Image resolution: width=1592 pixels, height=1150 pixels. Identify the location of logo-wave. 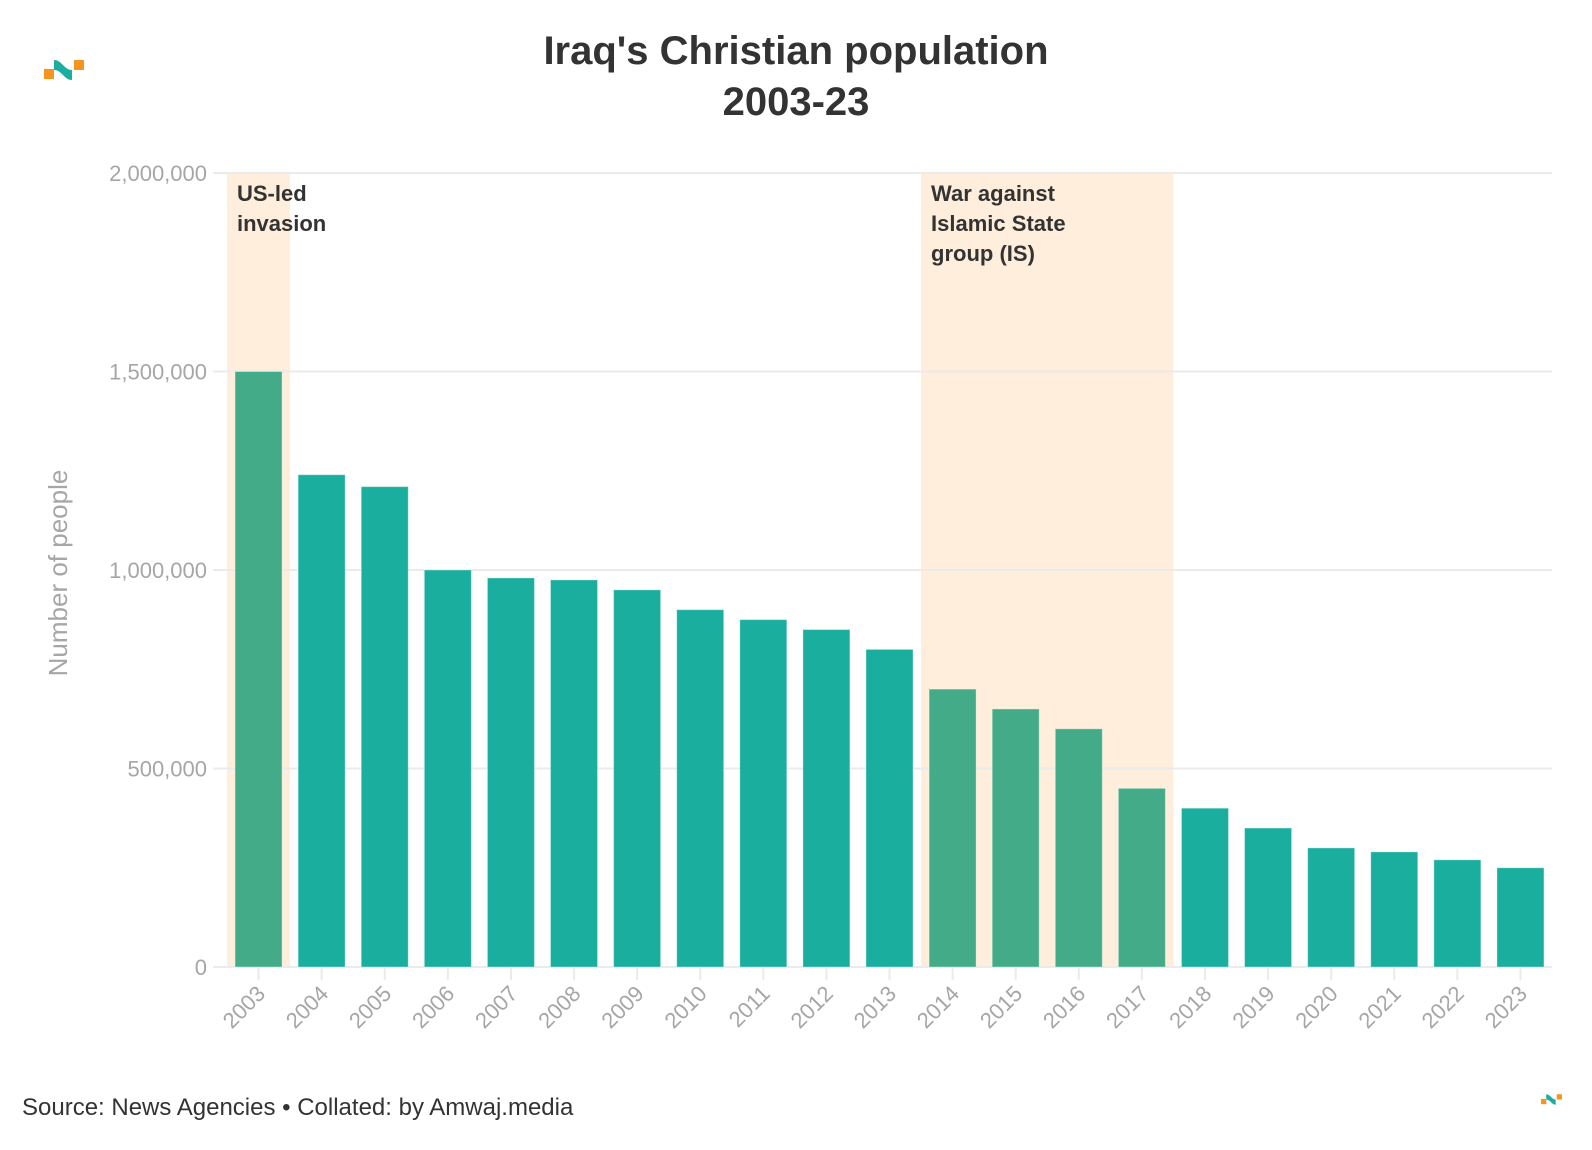
(63, 70).